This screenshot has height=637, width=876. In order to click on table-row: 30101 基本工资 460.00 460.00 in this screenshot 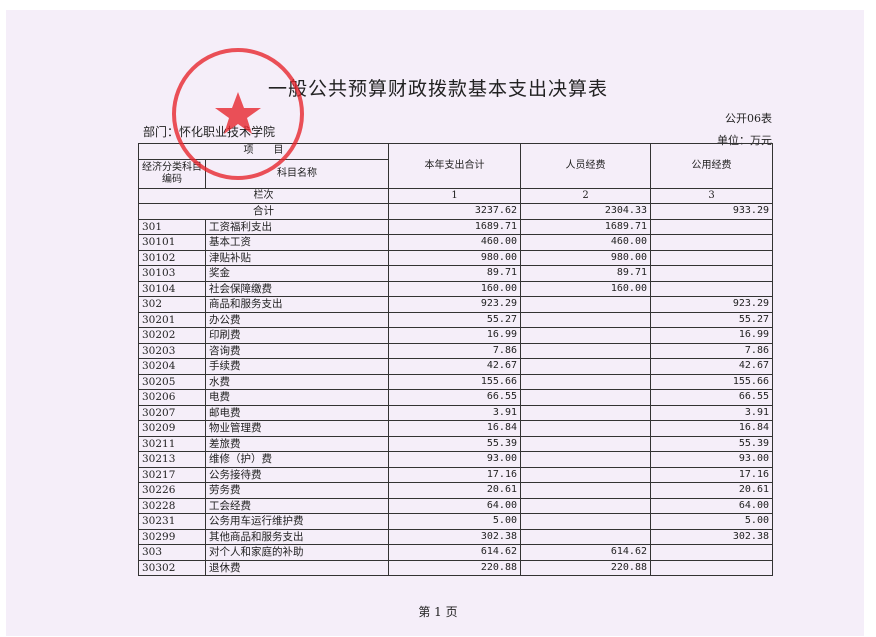, I will do `click(455, 242)`.